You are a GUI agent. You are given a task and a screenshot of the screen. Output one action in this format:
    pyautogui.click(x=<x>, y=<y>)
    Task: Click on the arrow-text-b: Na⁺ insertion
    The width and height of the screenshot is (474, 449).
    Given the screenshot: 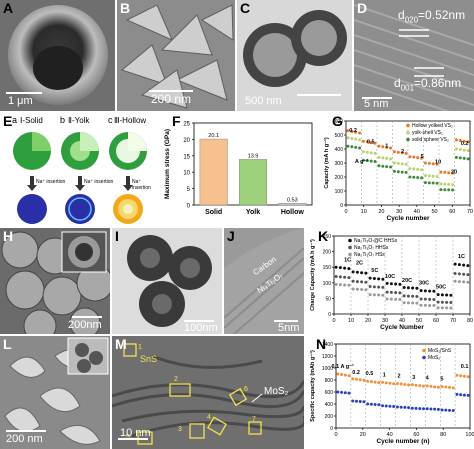 What is the action you would take?
    pyautogui.click(x=99, y=182)
    